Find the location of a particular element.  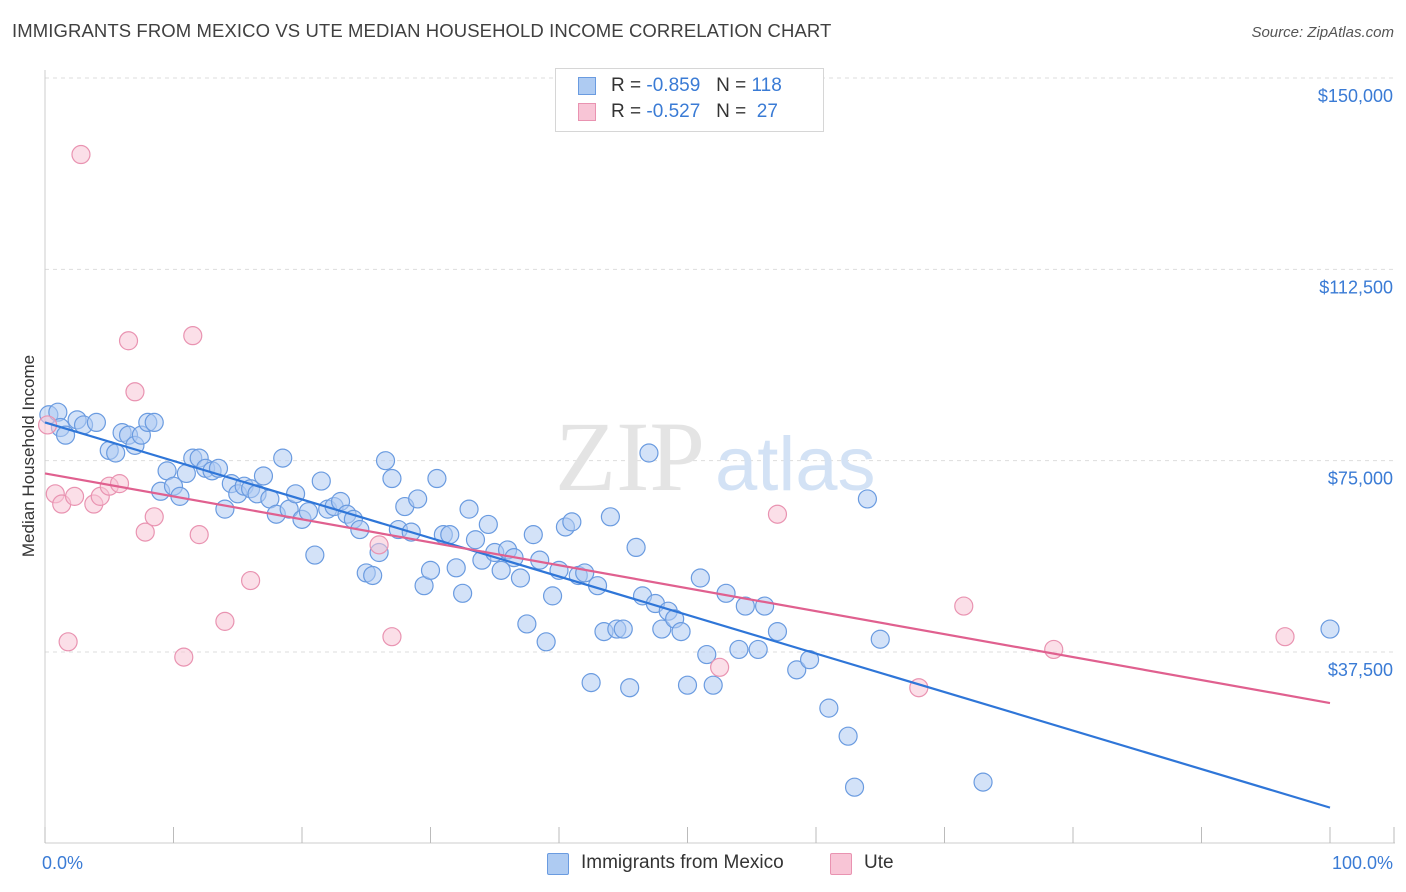

bottom-legend-label-mexico: Immigrants from Mexico is located at coordinates (682, 862).